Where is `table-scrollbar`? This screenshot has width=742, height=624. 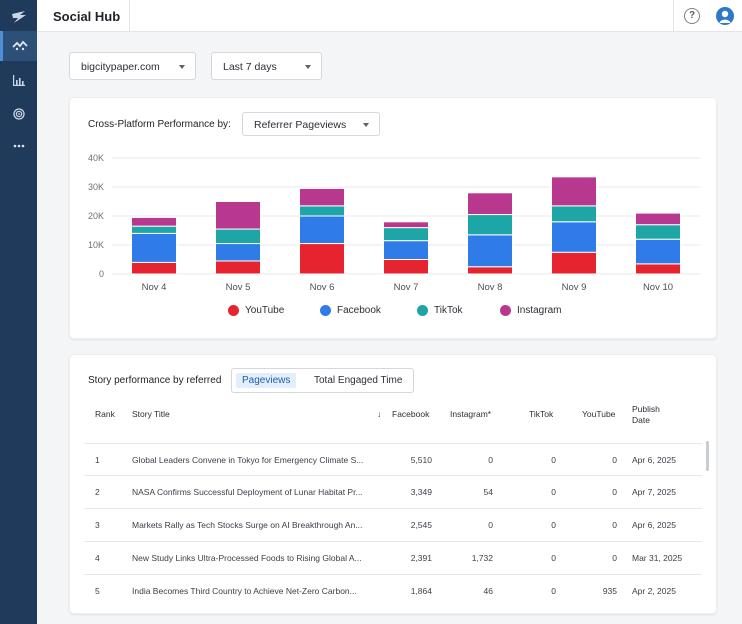 table-scrollbar is located at coordinates (707, 456).